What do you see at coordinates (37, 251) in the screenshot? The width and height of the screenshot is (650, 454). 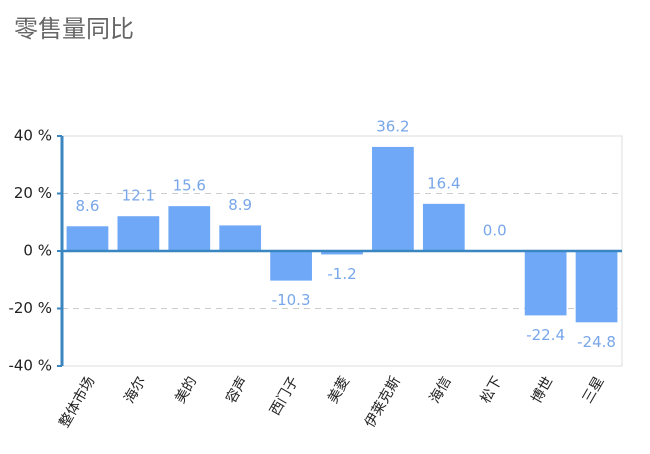 I see `y-tick-label: 0 %` at bounding box center [37, 251].